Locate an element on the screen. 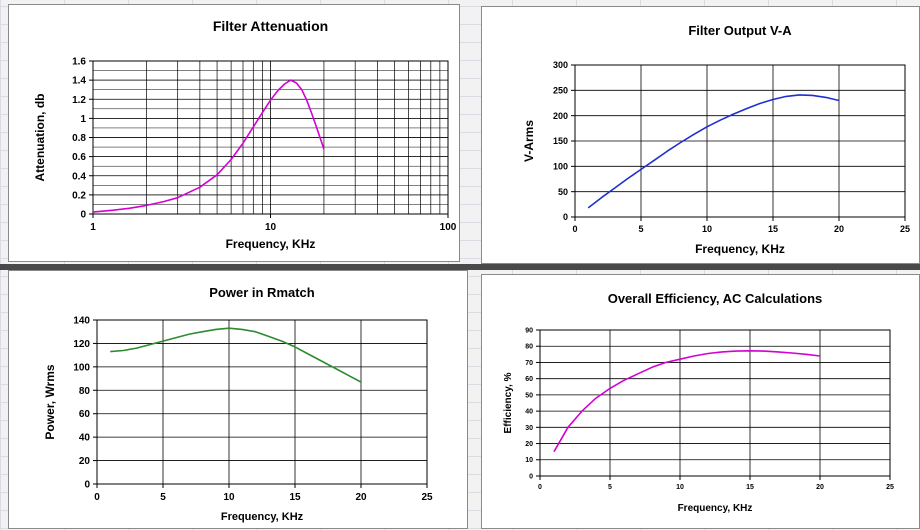 This screenshot has height=530, width=920. sheet-divider is located at coordinates (460, 267).